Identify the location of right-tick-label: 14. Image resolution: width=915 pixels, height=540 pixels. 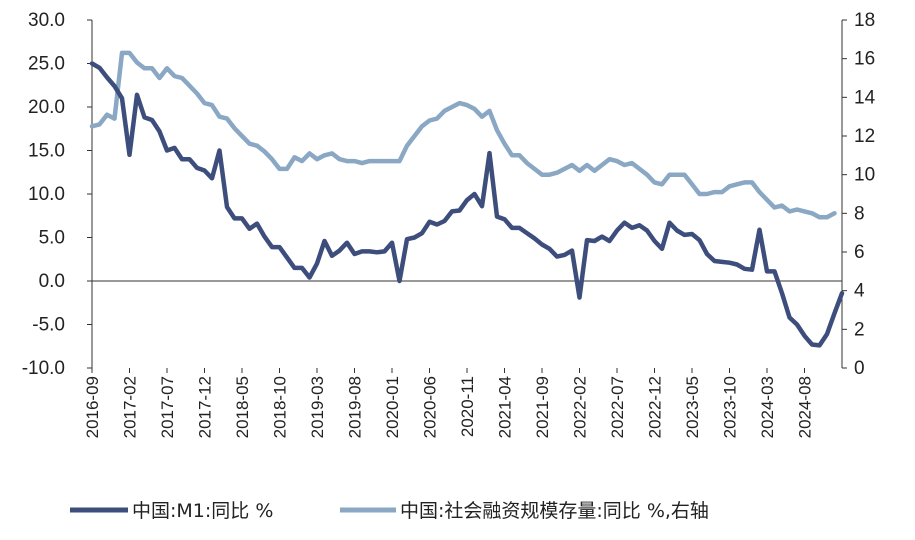
(865, 97).